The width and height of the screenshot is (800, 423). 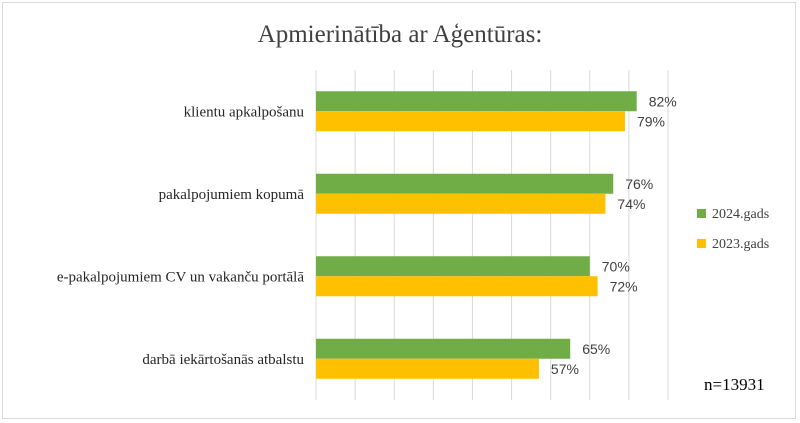 I want to click on legend-label: 2023.gads, so click(x=740, y=244).